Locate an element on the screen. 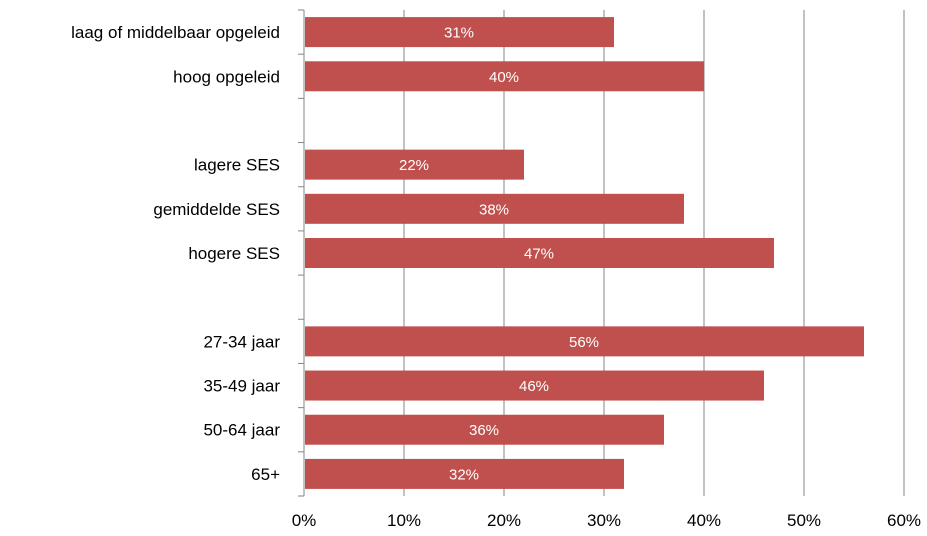 Image resolution: width=927 pixels, height=536 pixels. category-label: 35-49 jaar is located at coordinates (241, 386).